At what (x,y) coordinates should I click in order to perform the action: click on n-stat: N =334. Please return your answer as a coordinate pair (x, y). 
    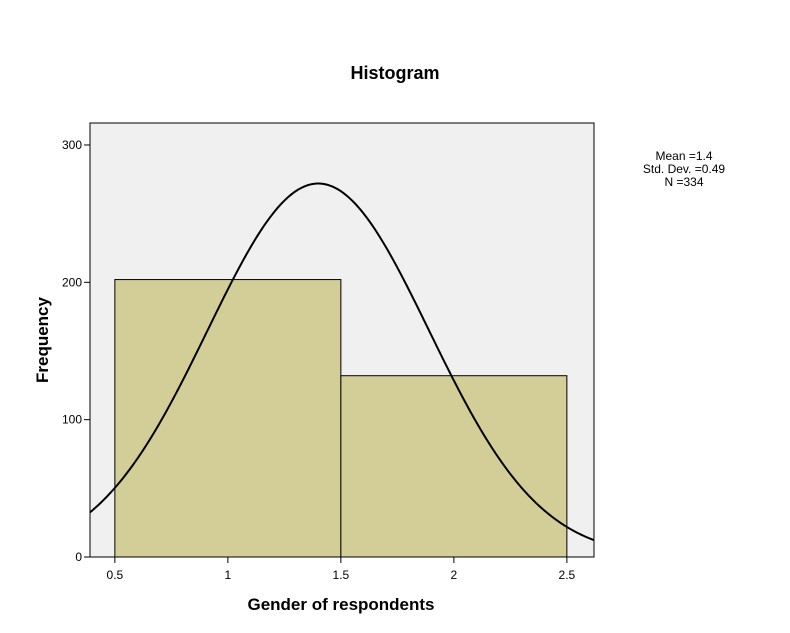
    Looking at the image, I should click on (683, 182).